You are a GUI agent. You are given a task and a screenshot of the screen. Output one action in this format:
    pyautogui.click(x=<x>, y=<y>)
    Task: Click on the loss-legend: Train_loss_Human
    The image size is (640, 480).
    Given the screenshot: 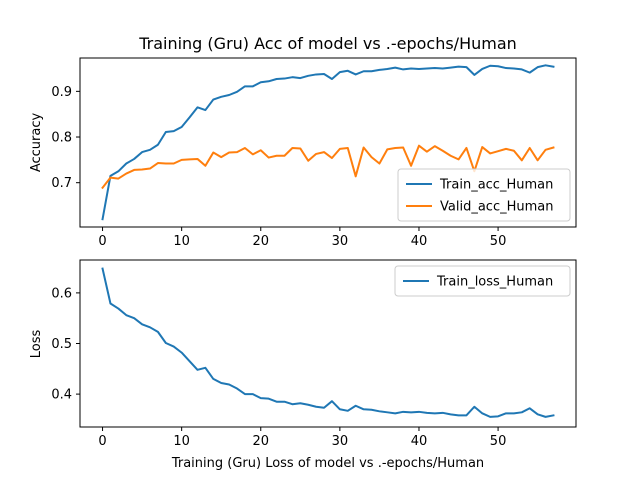 What is the action you would take?
    pyautogui.click(x=482, y=281)
    